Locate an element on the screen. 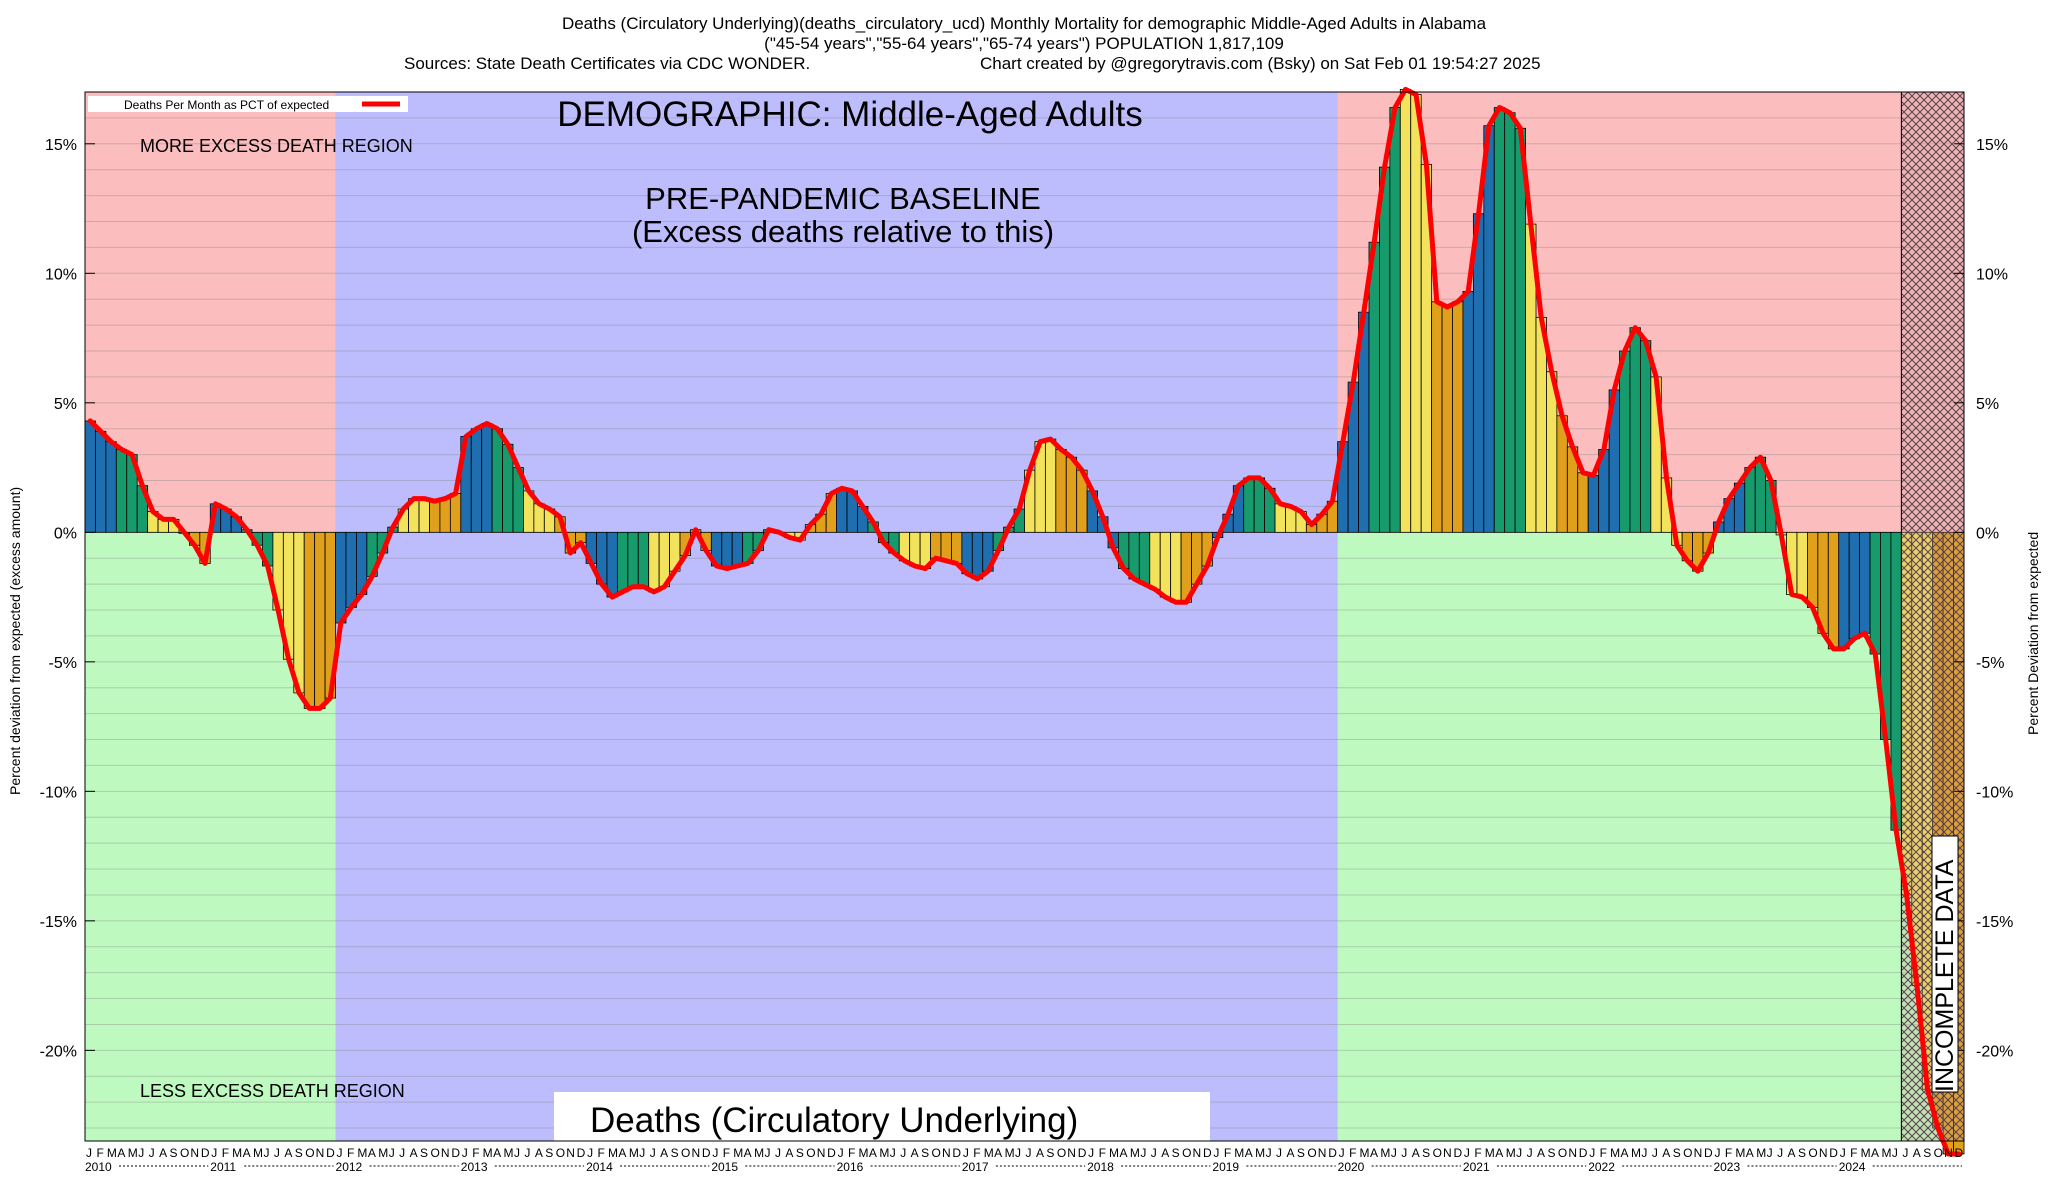 This screenshot has height=1200, width=2048. legend: Deaths Per Month as PCT of expected is located at coordinates (248, 104).